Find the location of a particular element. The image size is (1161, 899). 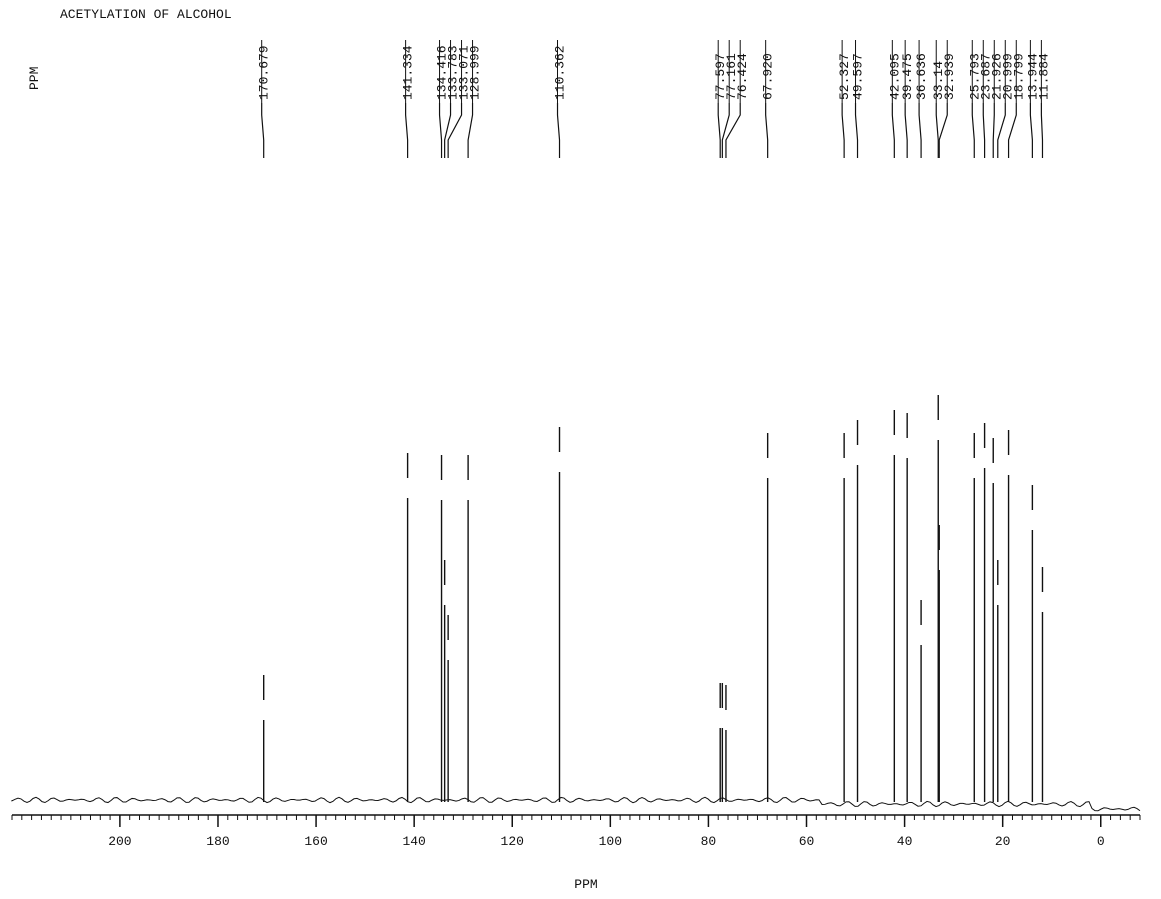

peak-label: 23.687 is located at coordinates (985, 76).